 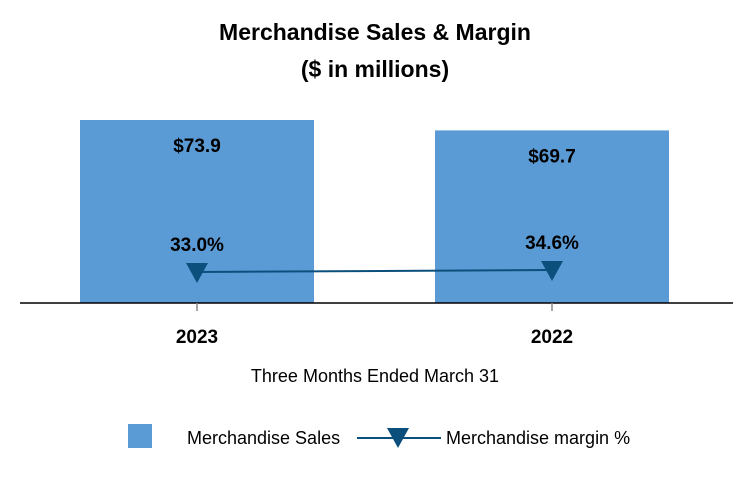 What do you see at coordinates (374, 151) in the screenshot?
I see `bar-labels-layer: $73.9 $69.7` at bounding box center [374, 151].